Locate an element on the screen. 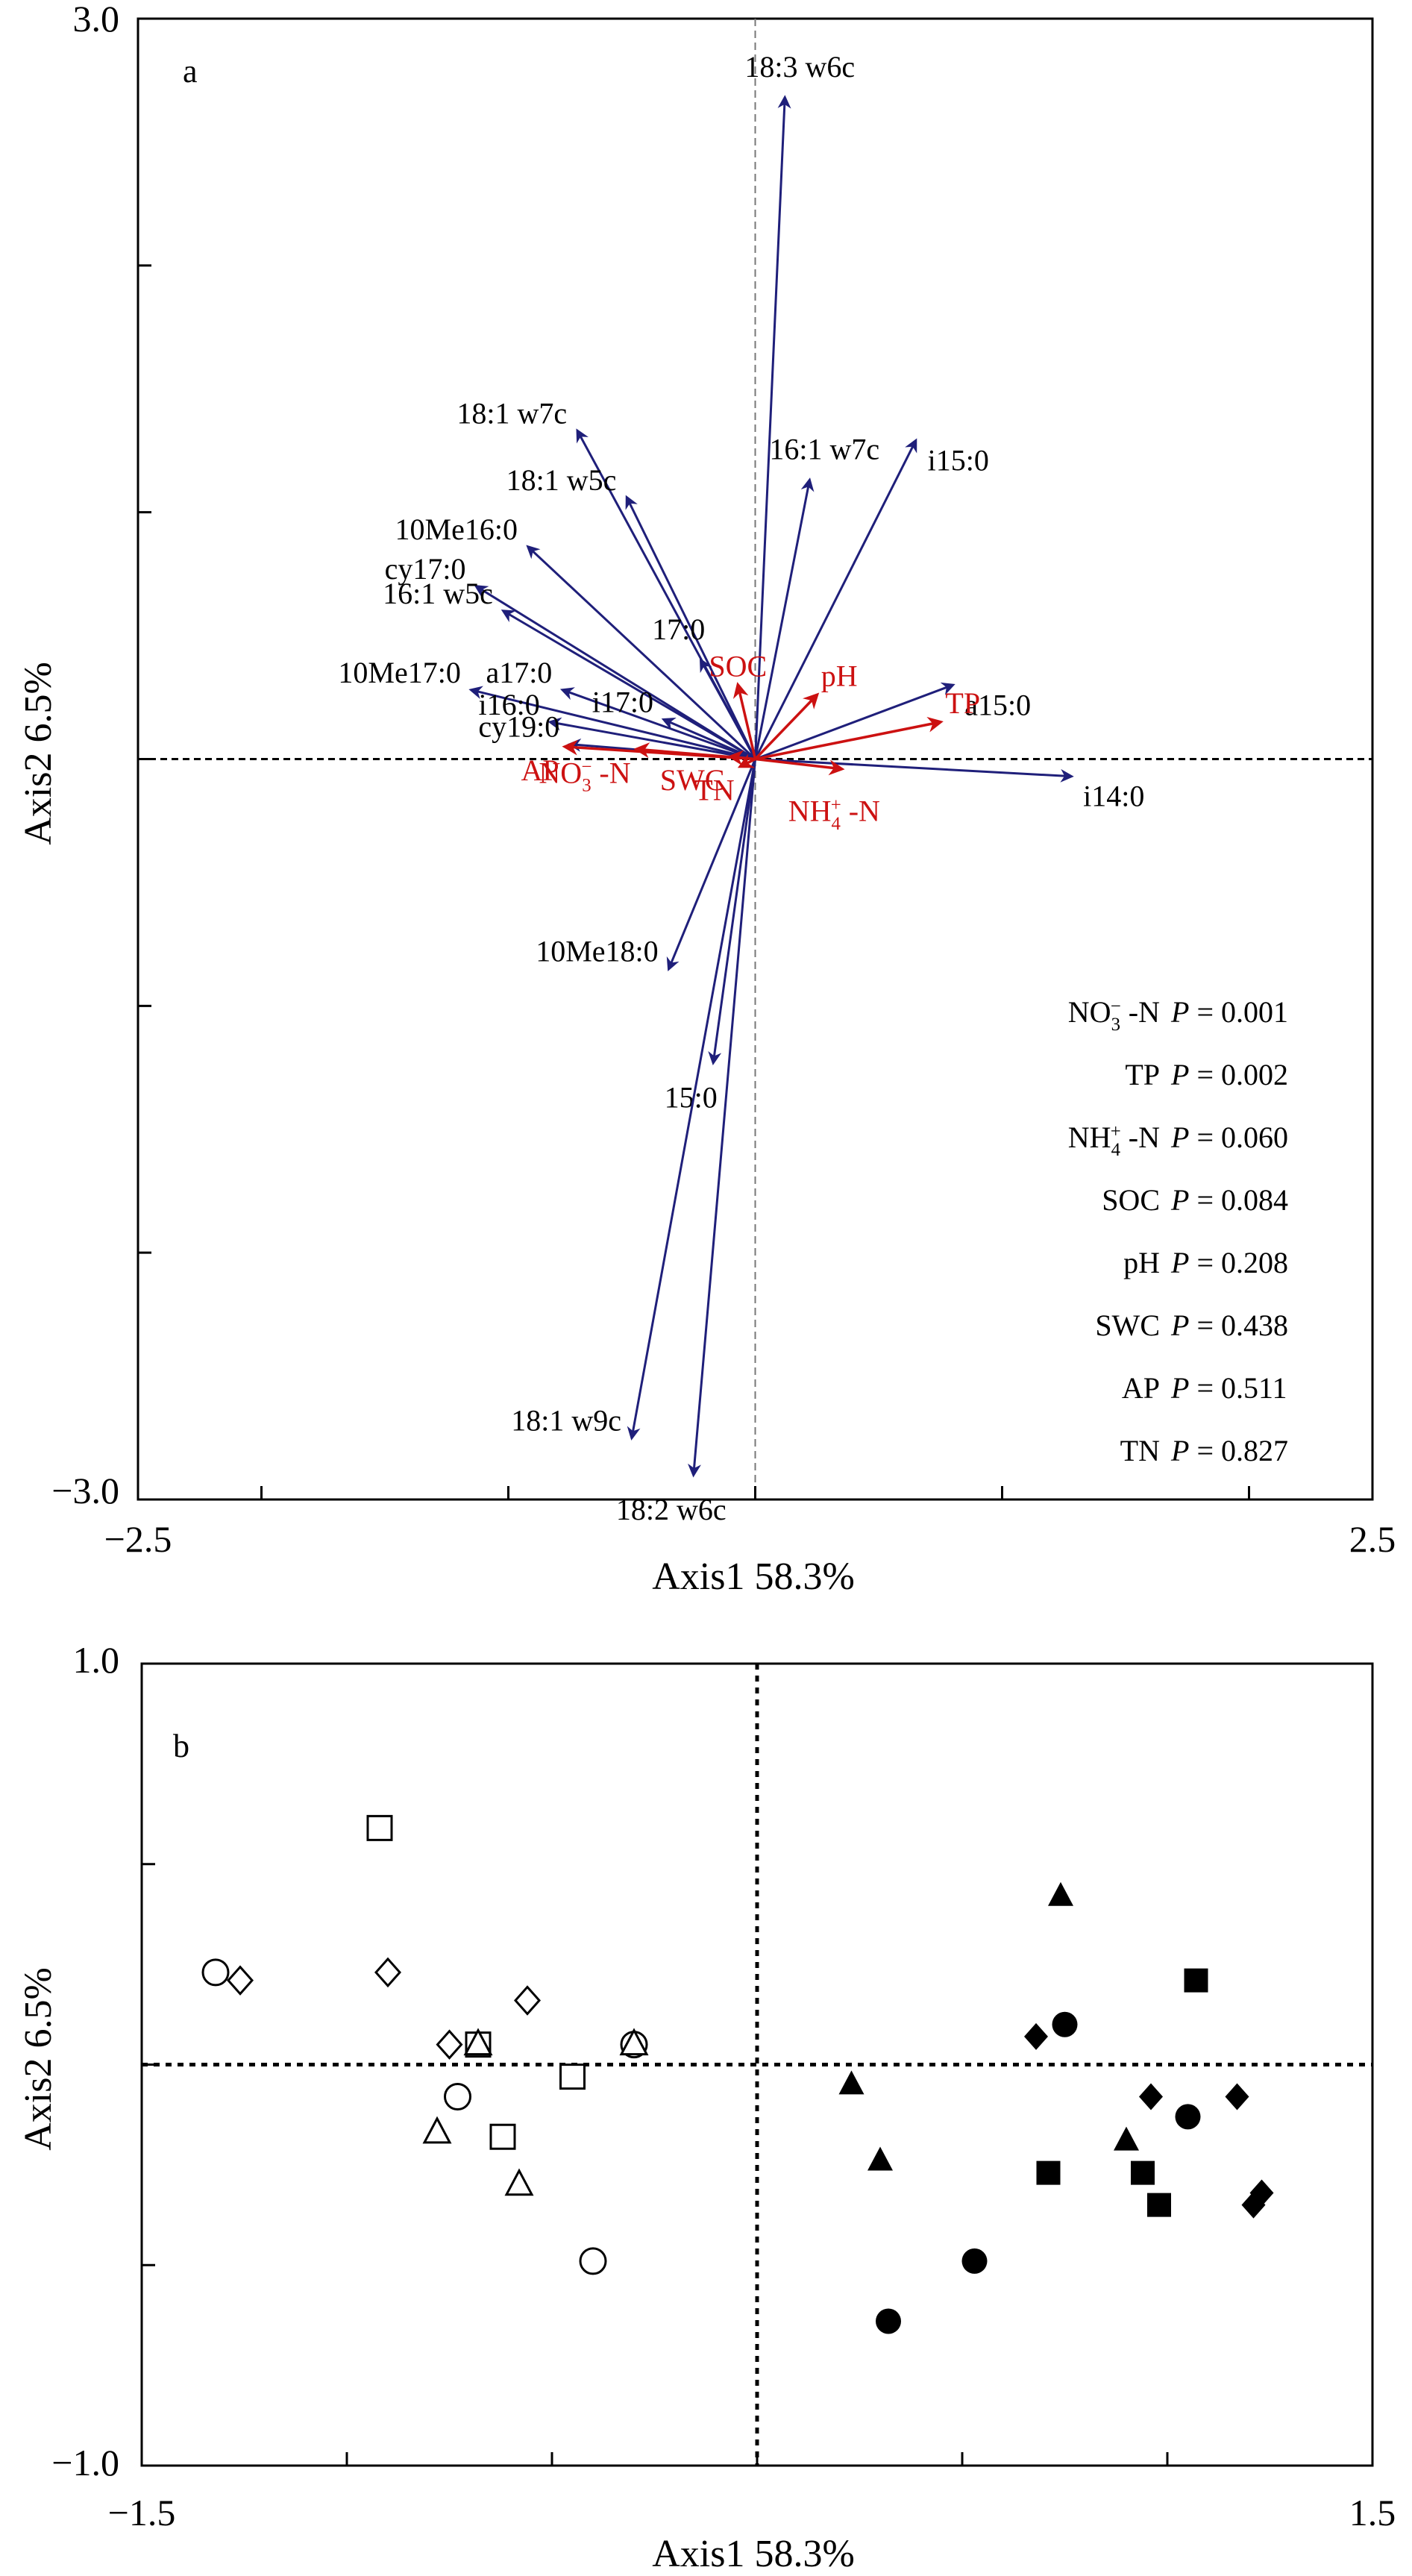 The image size is (1412, 2576). significance-row: AP P = 0.511 is located at coordinates (1205, 1388).